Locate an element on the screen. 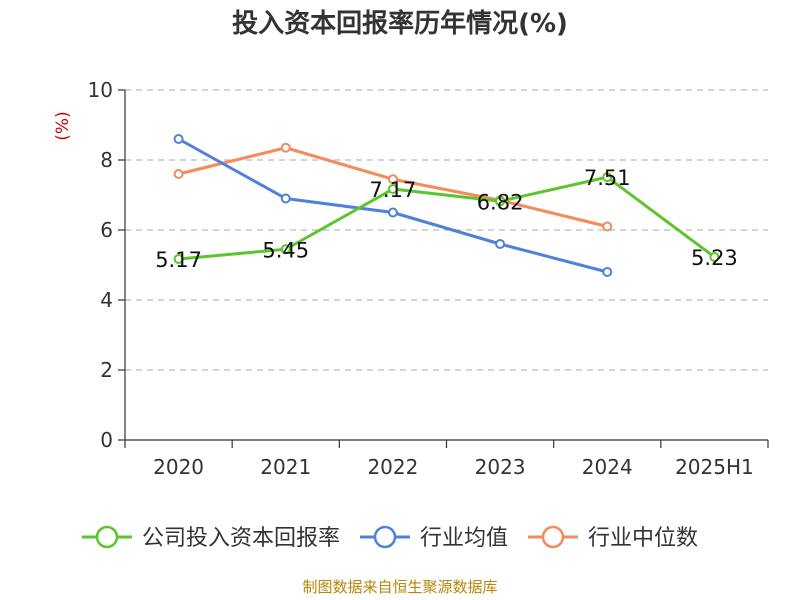 Image resolution: width=800 pixels, height=600 pixels. x-tick-label: 2022 is located at coordinates (392, 467).